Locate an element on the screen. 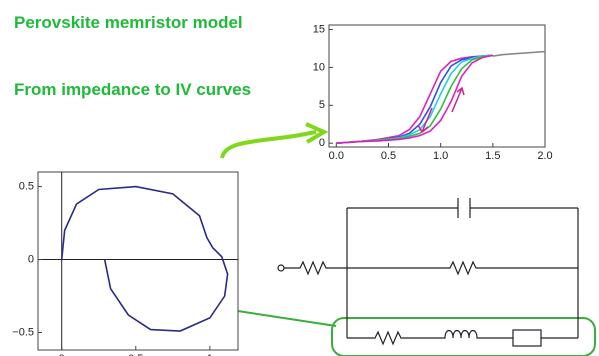 Image resolution: width=599 pixels, height=356 pixels. x-tick-label: 2.0 is located at coordinates (544, 156).